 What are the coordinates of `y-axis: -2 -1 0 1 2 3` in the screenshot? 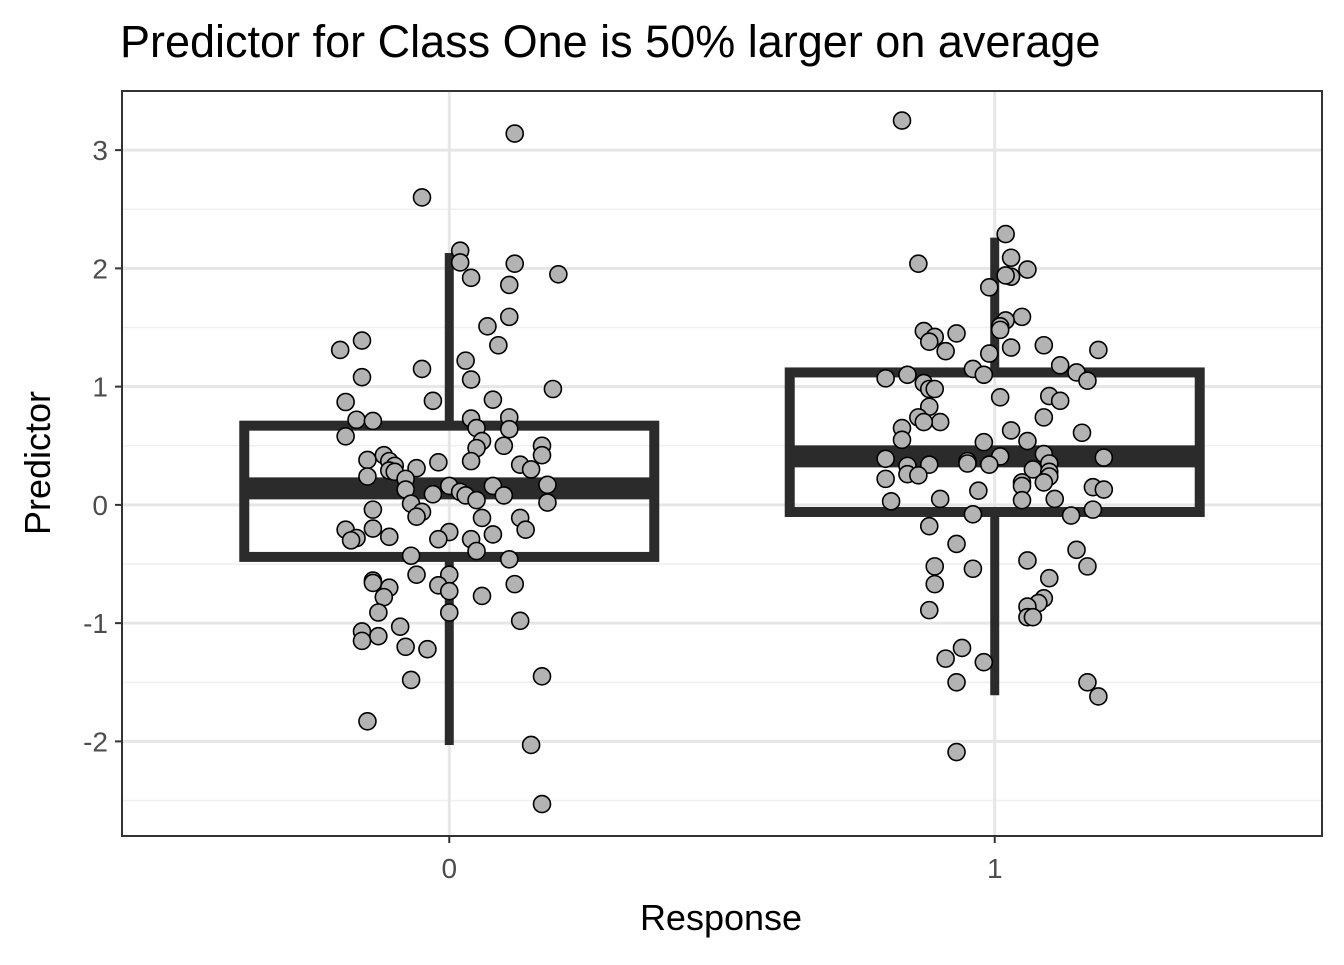 It's located at (102, 446).